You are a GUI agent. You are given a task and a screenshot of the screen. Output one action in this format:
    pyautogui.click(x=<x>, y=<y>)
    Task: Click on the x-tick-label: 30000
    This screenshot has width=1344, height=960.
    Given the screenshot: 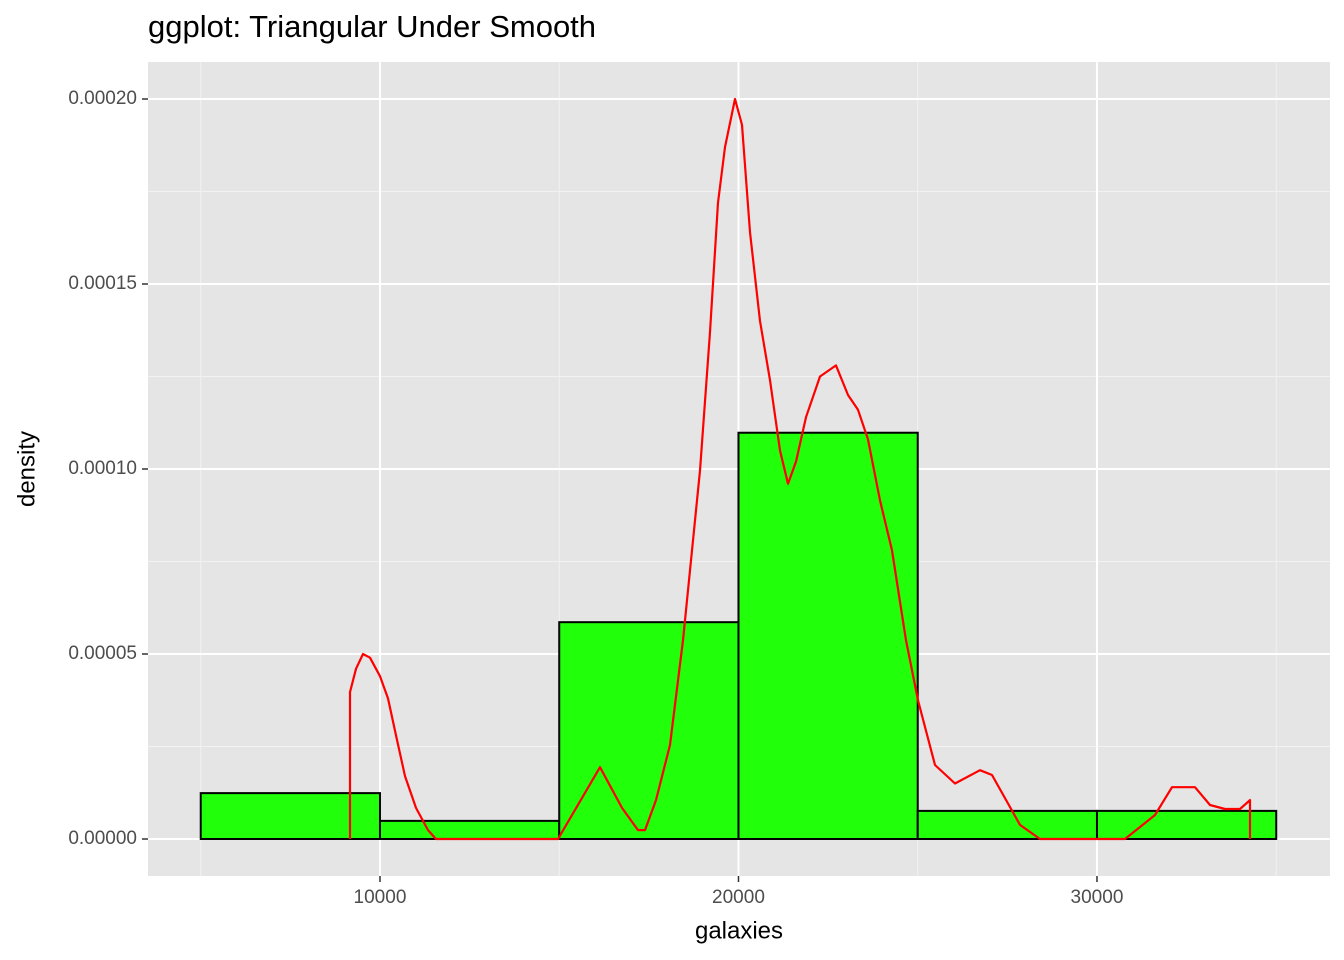 What is the action you would take?
    pyautogui.click(x=1097, y=897)
    